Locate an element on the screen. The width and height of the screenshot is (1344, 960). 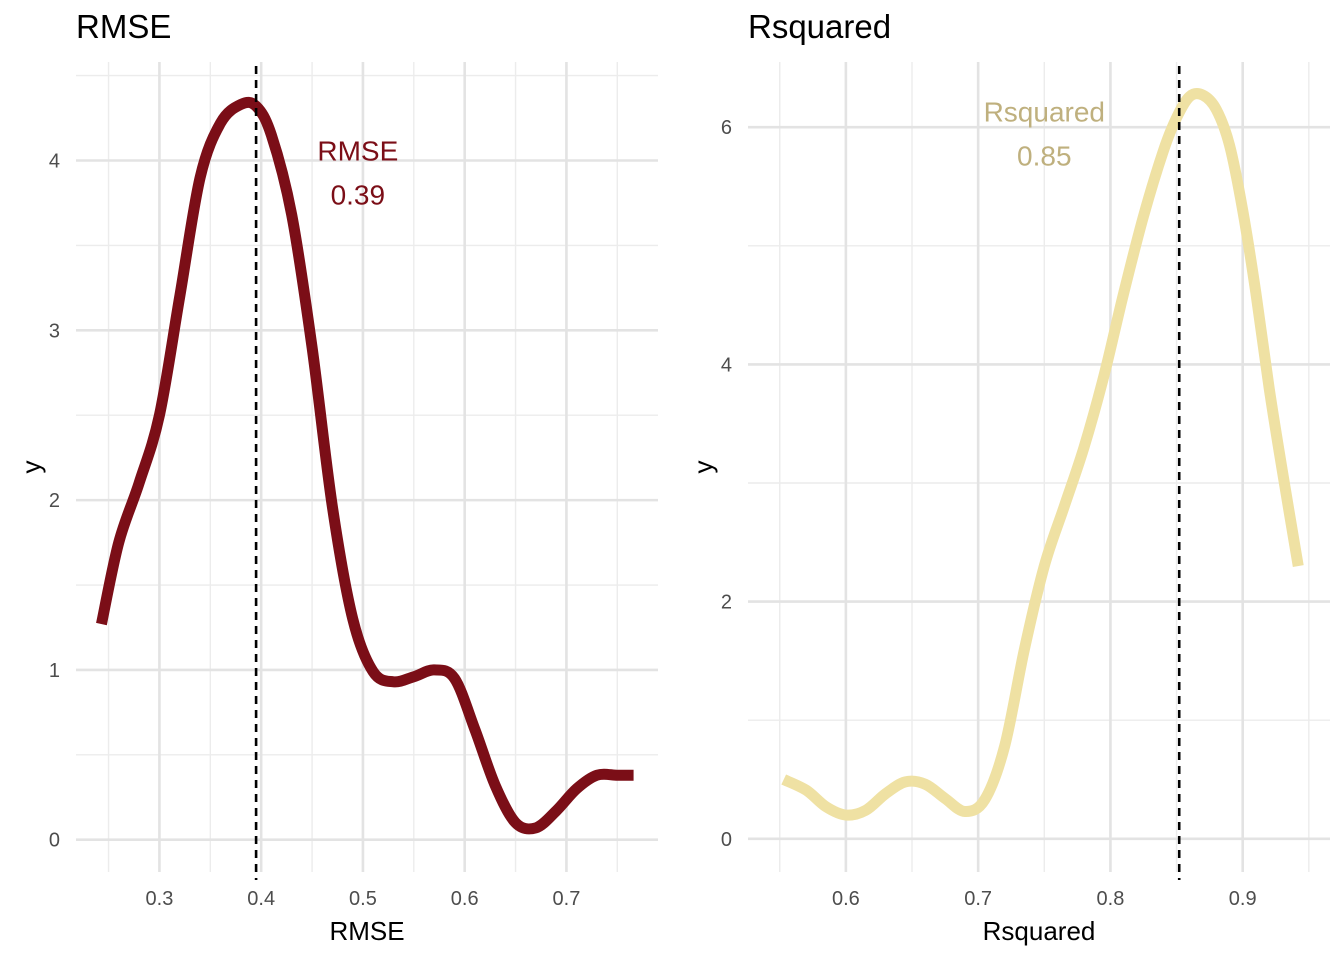
rmse-panel-title: RMSE is located at coordinates (124, 26).